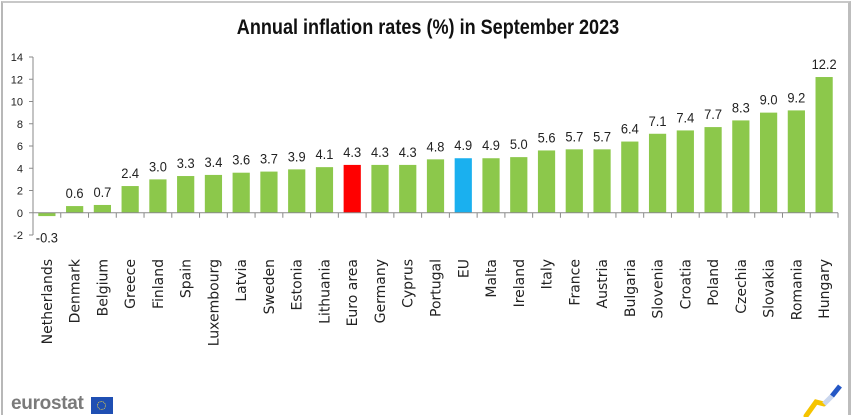  What do you see at coordinates (20, 169) in the screenshot?
I see `y-tick-label: 4` at bounding box center [20, 169].